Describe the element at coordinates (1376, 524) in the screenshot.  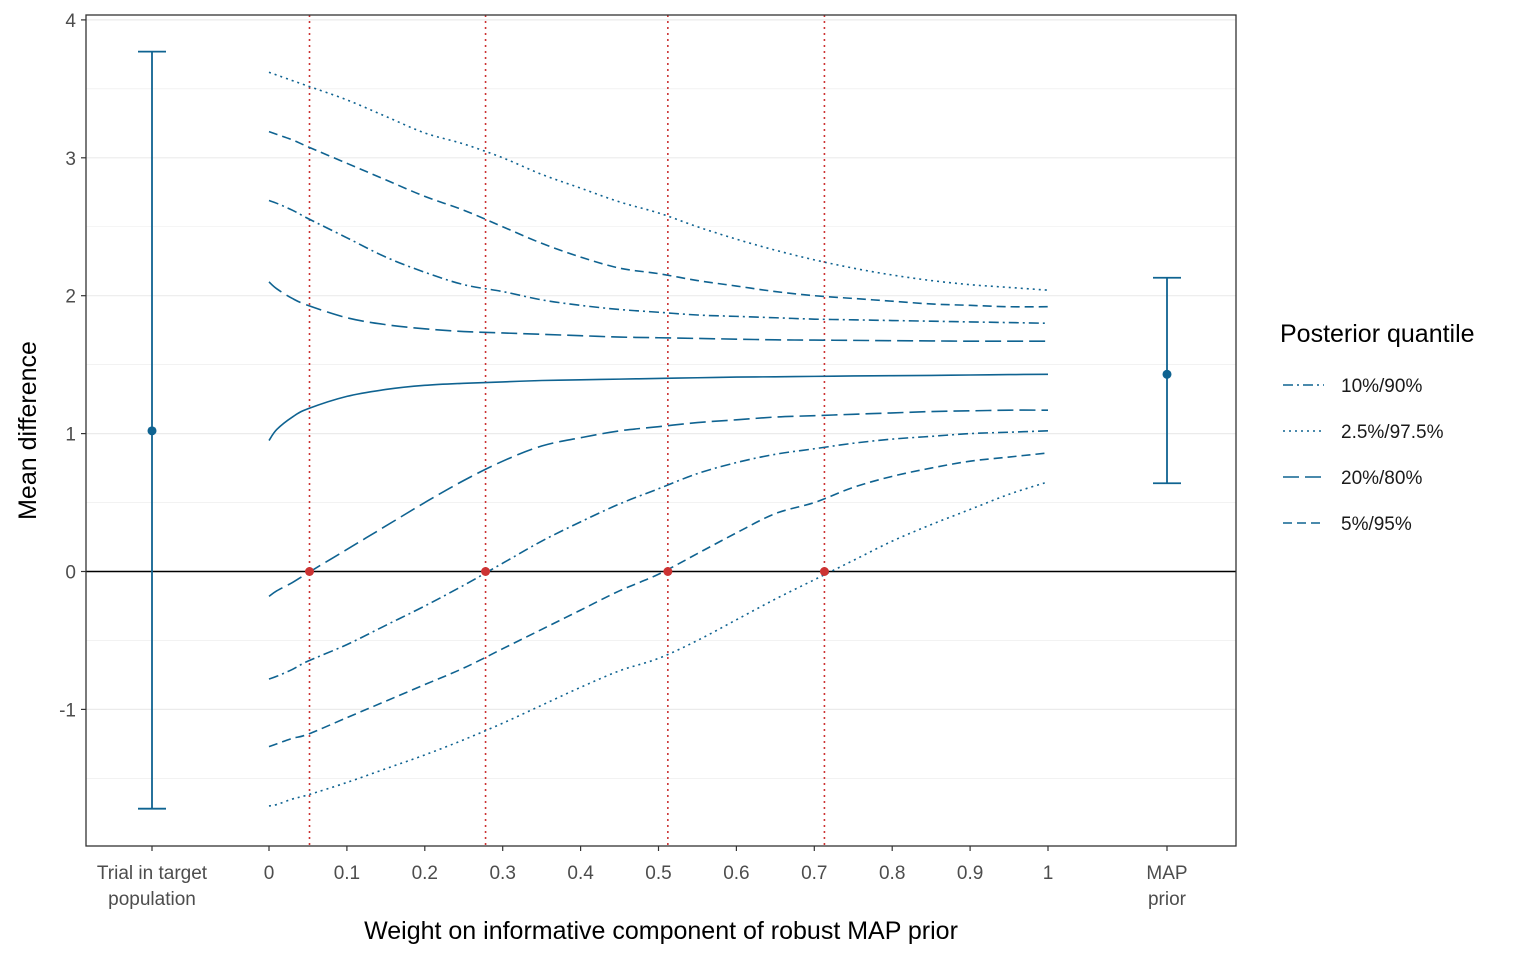
I see `legend-entry-label: 5%/95%` at that location.